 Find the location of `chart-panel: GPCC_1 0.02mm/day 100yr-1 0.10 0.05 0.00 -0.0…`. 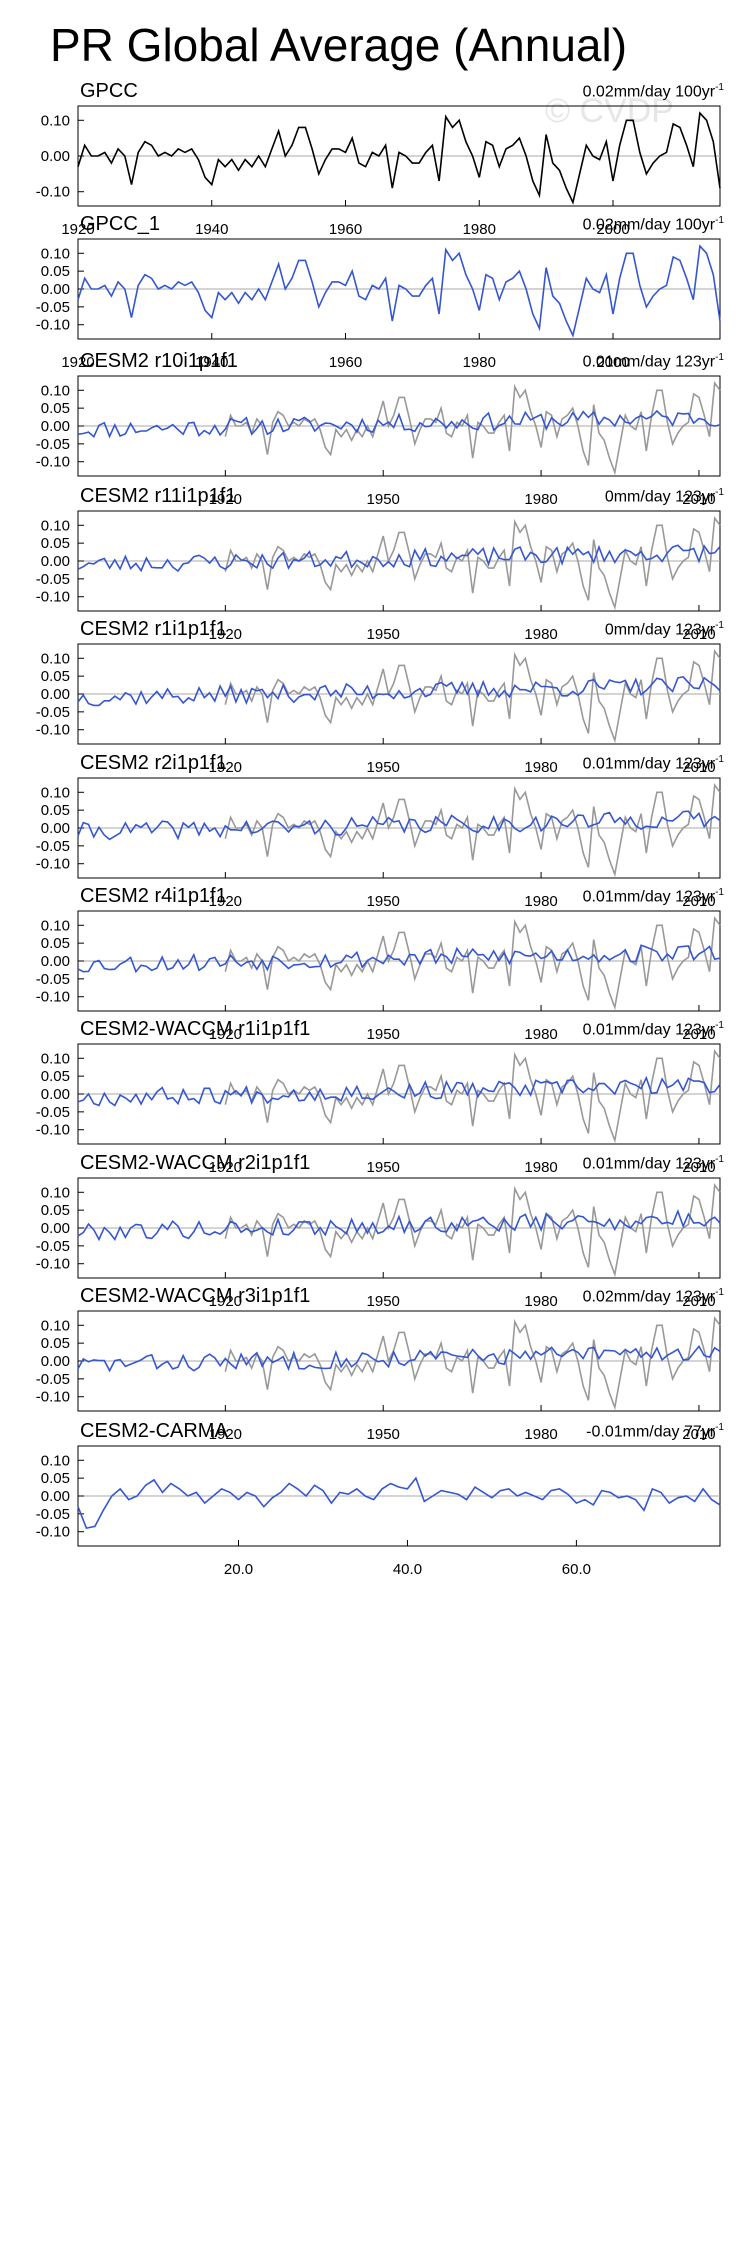

chart-panel: GPCC_1 0.02mm/day 100yr-1 0.10 0.05 0.00 -0.0… is located at coordinates (374, 293).